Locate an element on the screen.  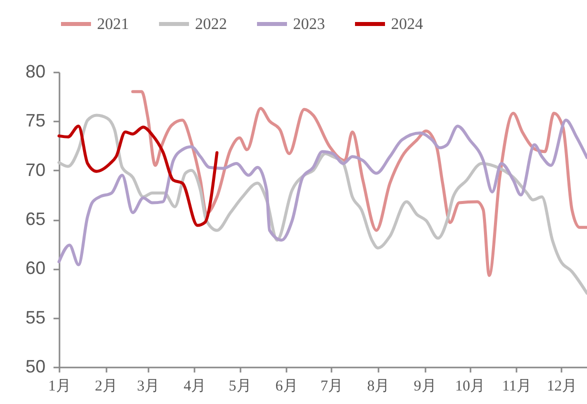
x-tick-label: 7月 is located at coordinates (332, 386).